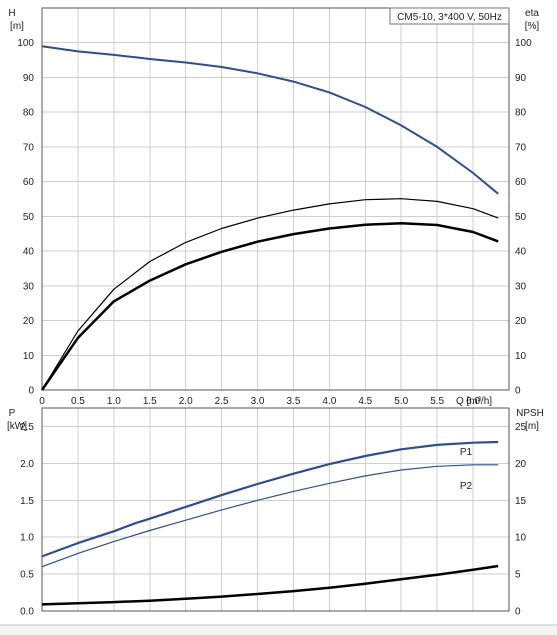 The height and width of the screenshot is (635, 557). What do you see at coordinates (12, 413) in the screenshot?
I see `p-axis-label: P` at bounding box center [12, 413].